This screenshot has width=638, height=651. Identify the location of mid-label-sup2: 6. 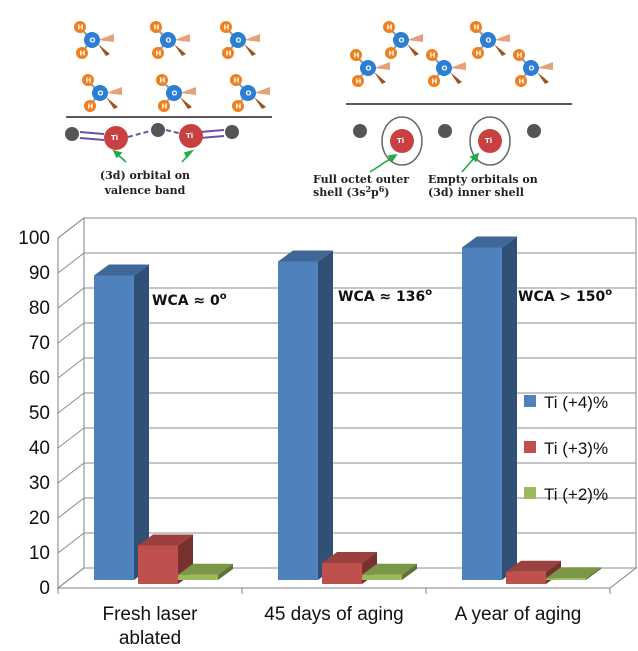
(382, 189).